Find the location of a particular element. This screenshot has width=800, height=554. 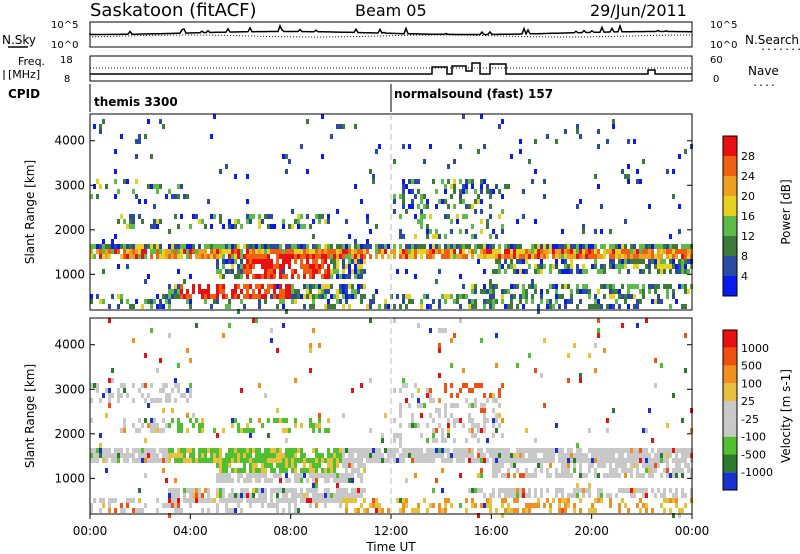

colorbar-tick-label: 24 is located at coordinates (748, 176).